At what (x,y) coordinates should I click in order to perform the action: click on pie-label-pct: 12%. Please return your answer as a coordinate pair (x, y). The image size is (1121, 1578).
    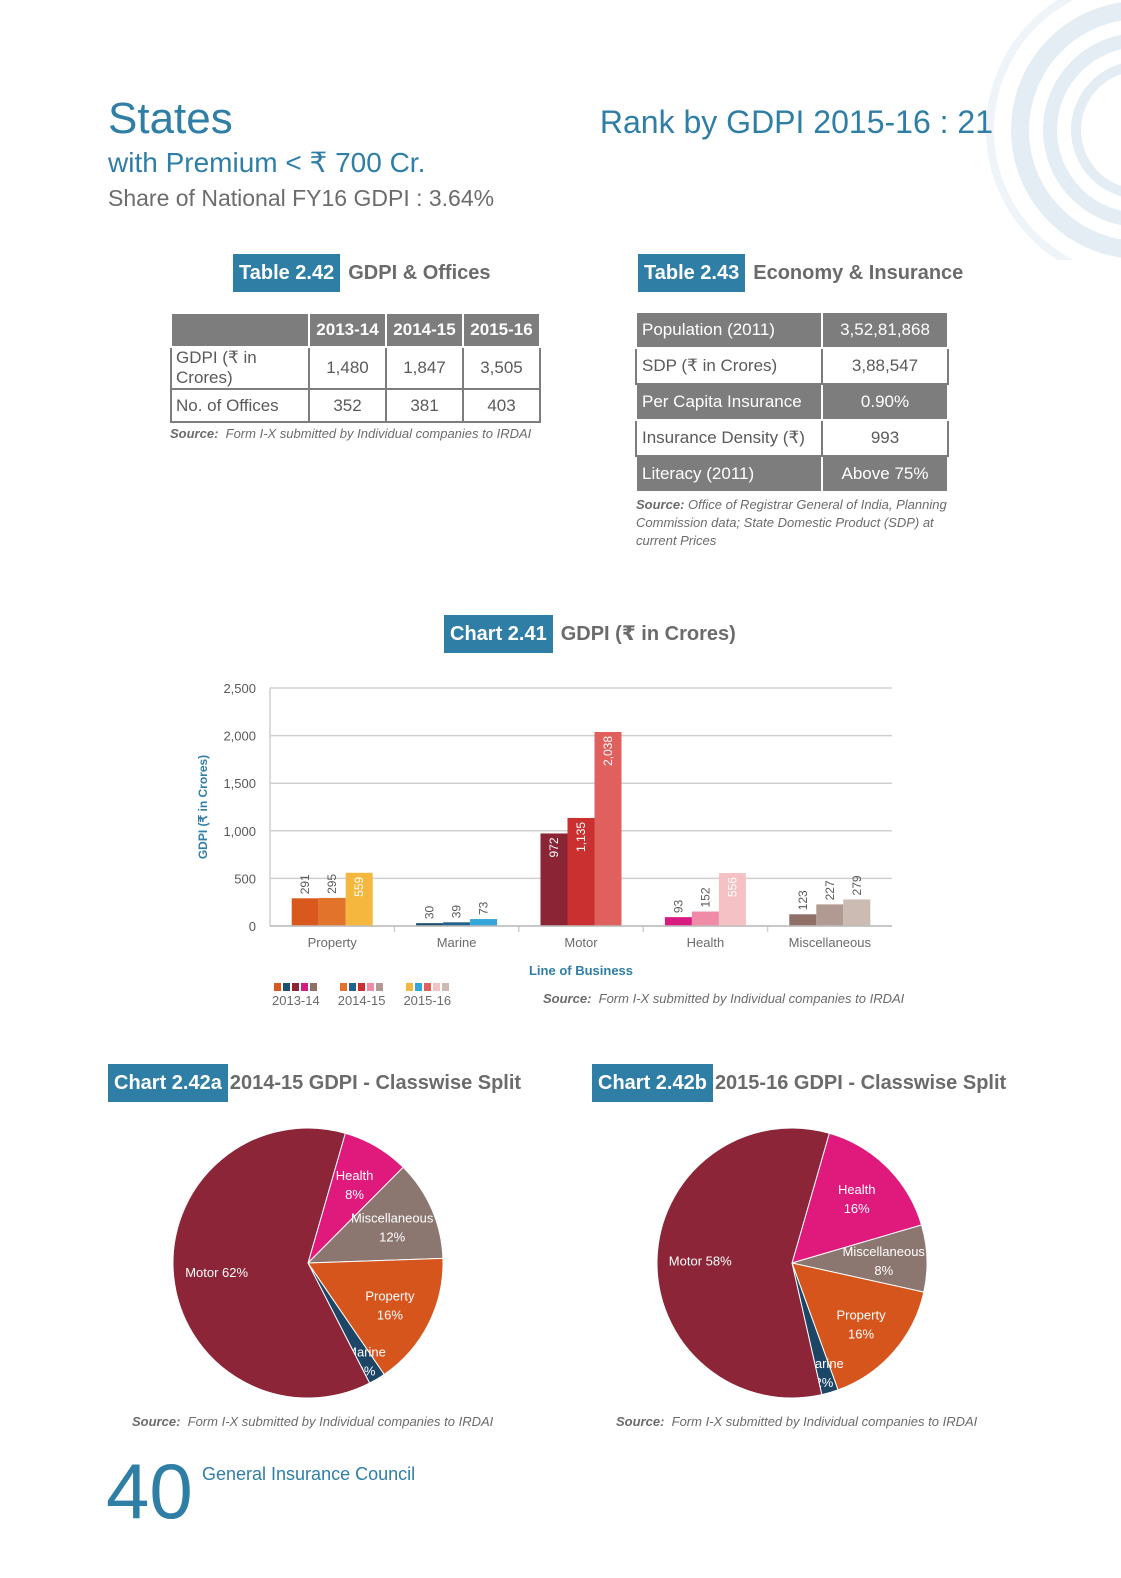
    Looking at the image, I should click on (392, 1236).